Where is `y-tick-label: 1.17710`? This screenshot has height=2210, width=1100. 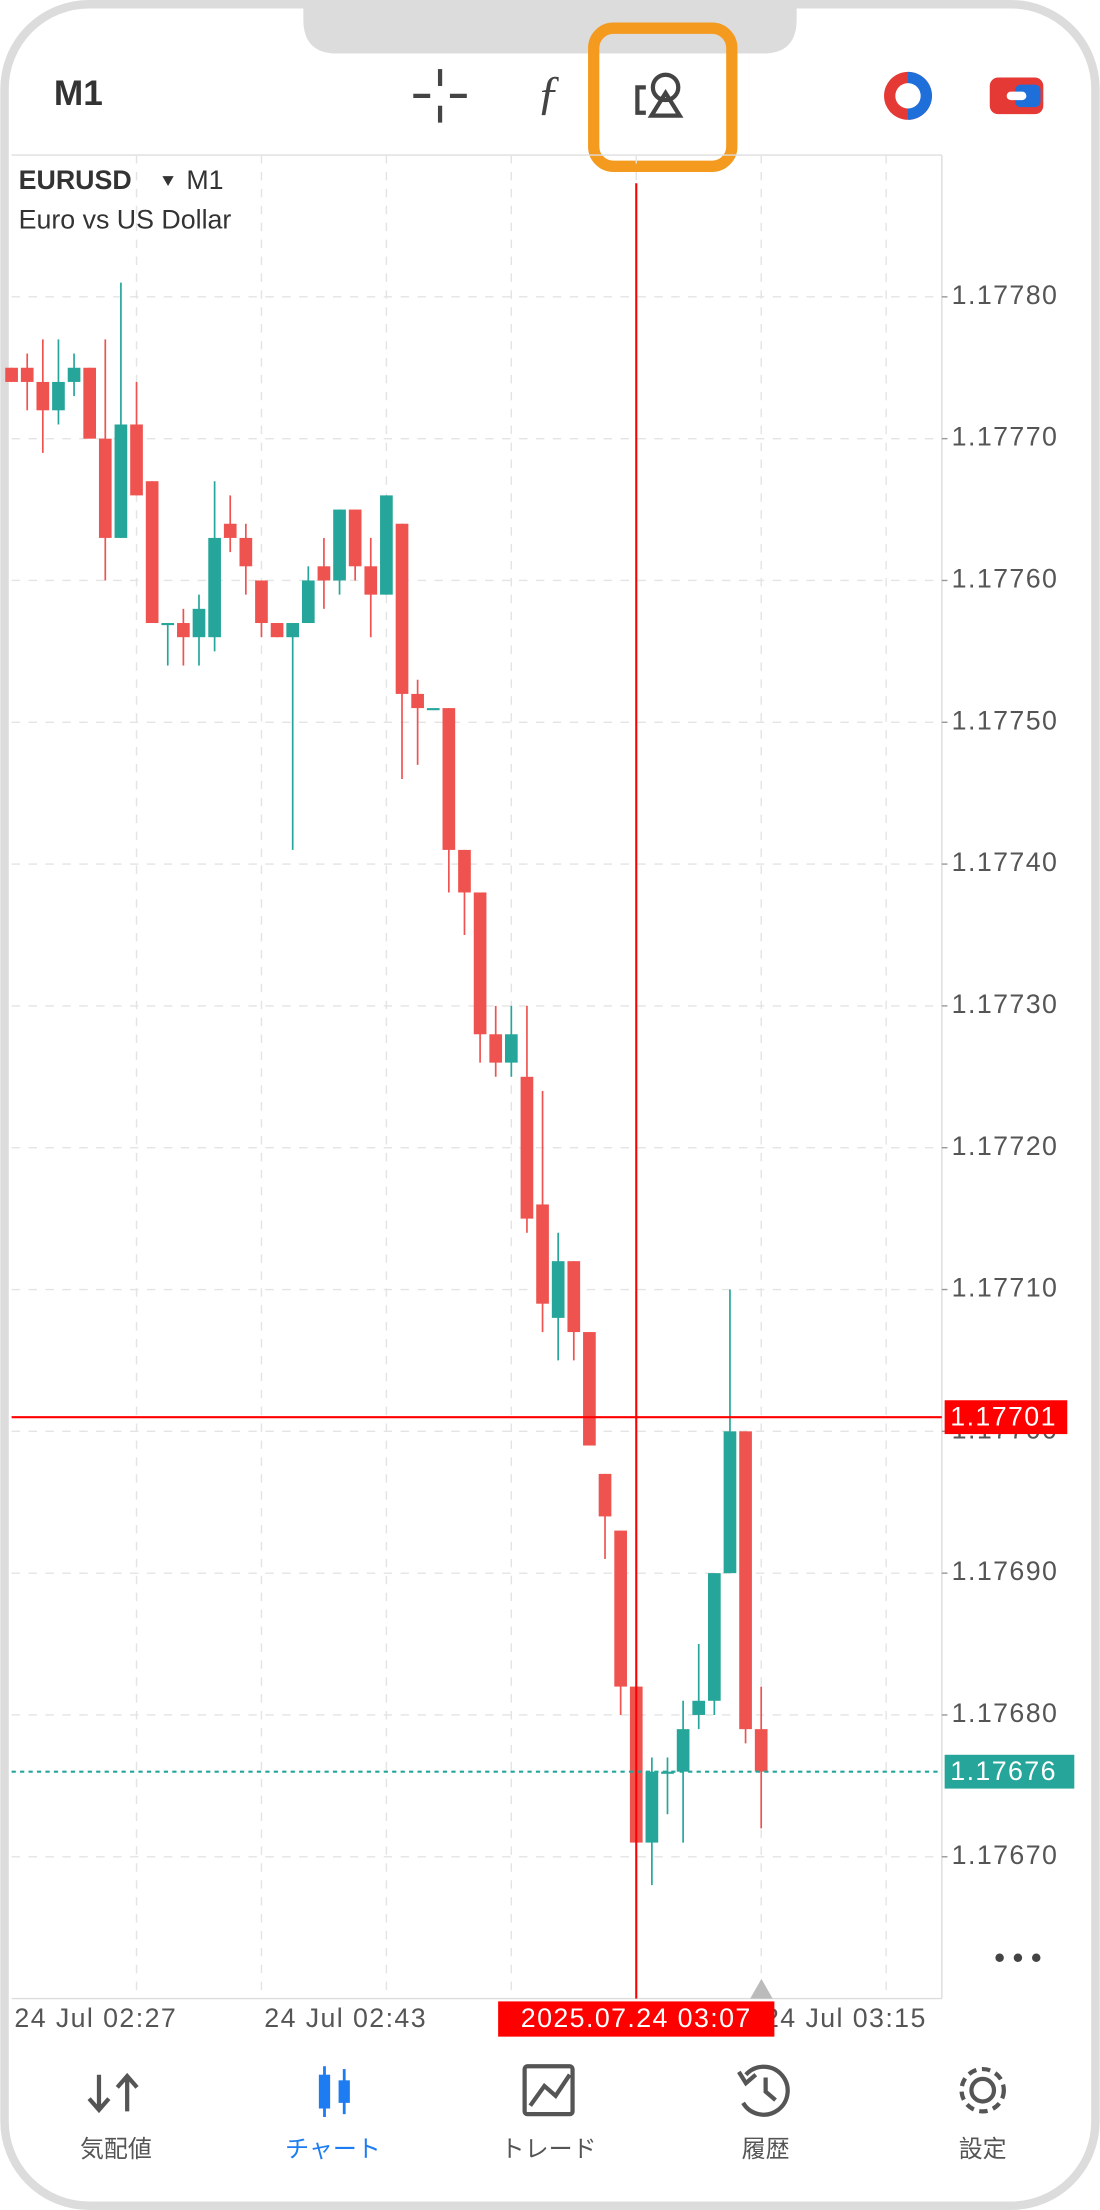
y-tick-label: 1.17710 is located at coordinates (1005, 1288).